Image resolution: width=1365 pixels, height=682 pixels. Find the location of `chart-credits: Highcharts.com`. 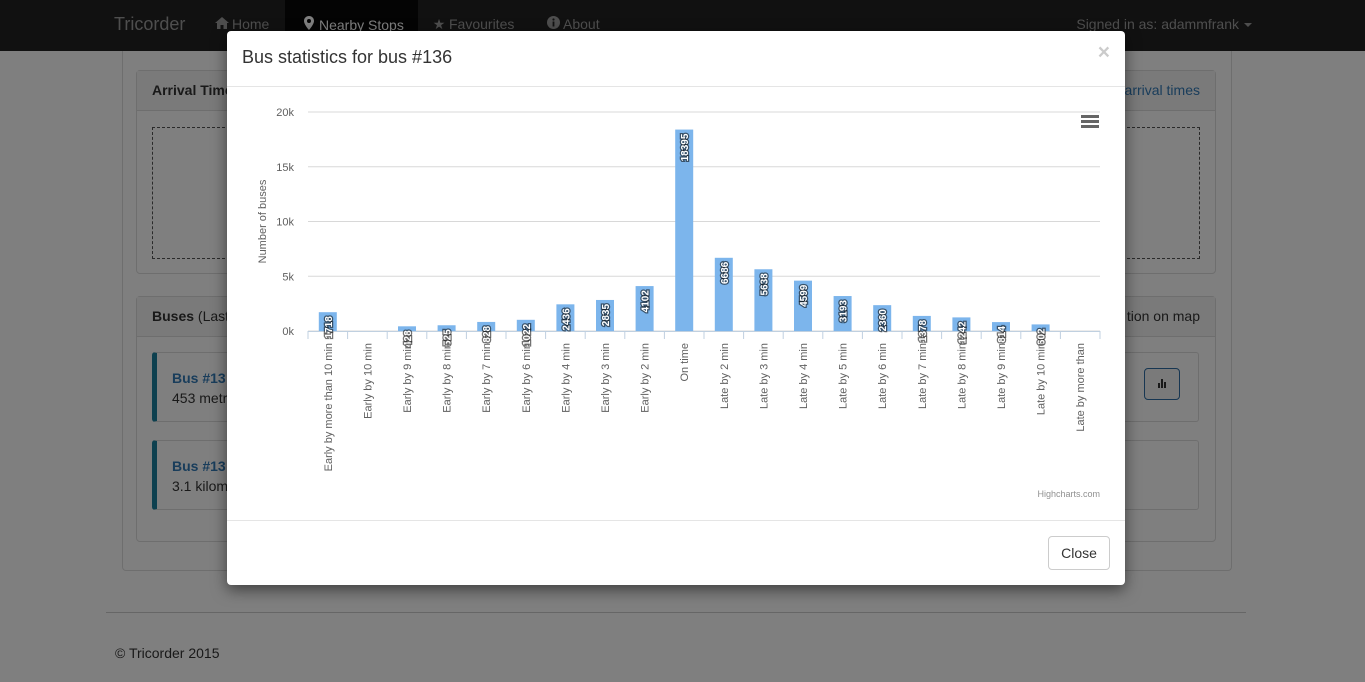

chart-credits: Highcharts.com is located at coordinates (1068, 494).